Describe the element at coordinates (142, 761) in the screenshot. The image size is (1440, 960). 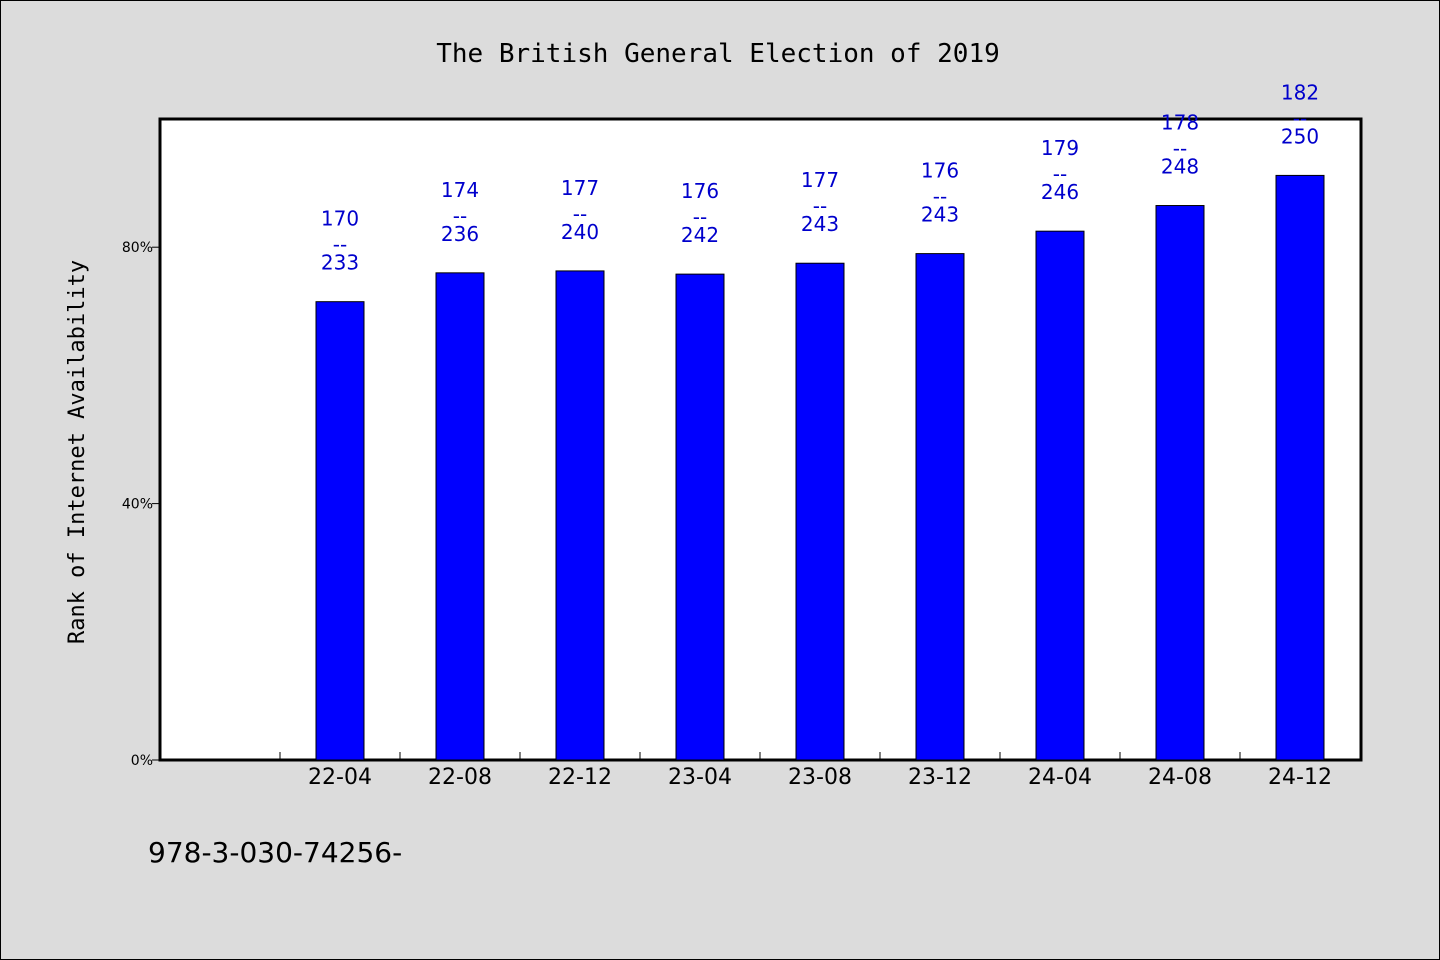
I see `y-tick-label: 0%` at that location.